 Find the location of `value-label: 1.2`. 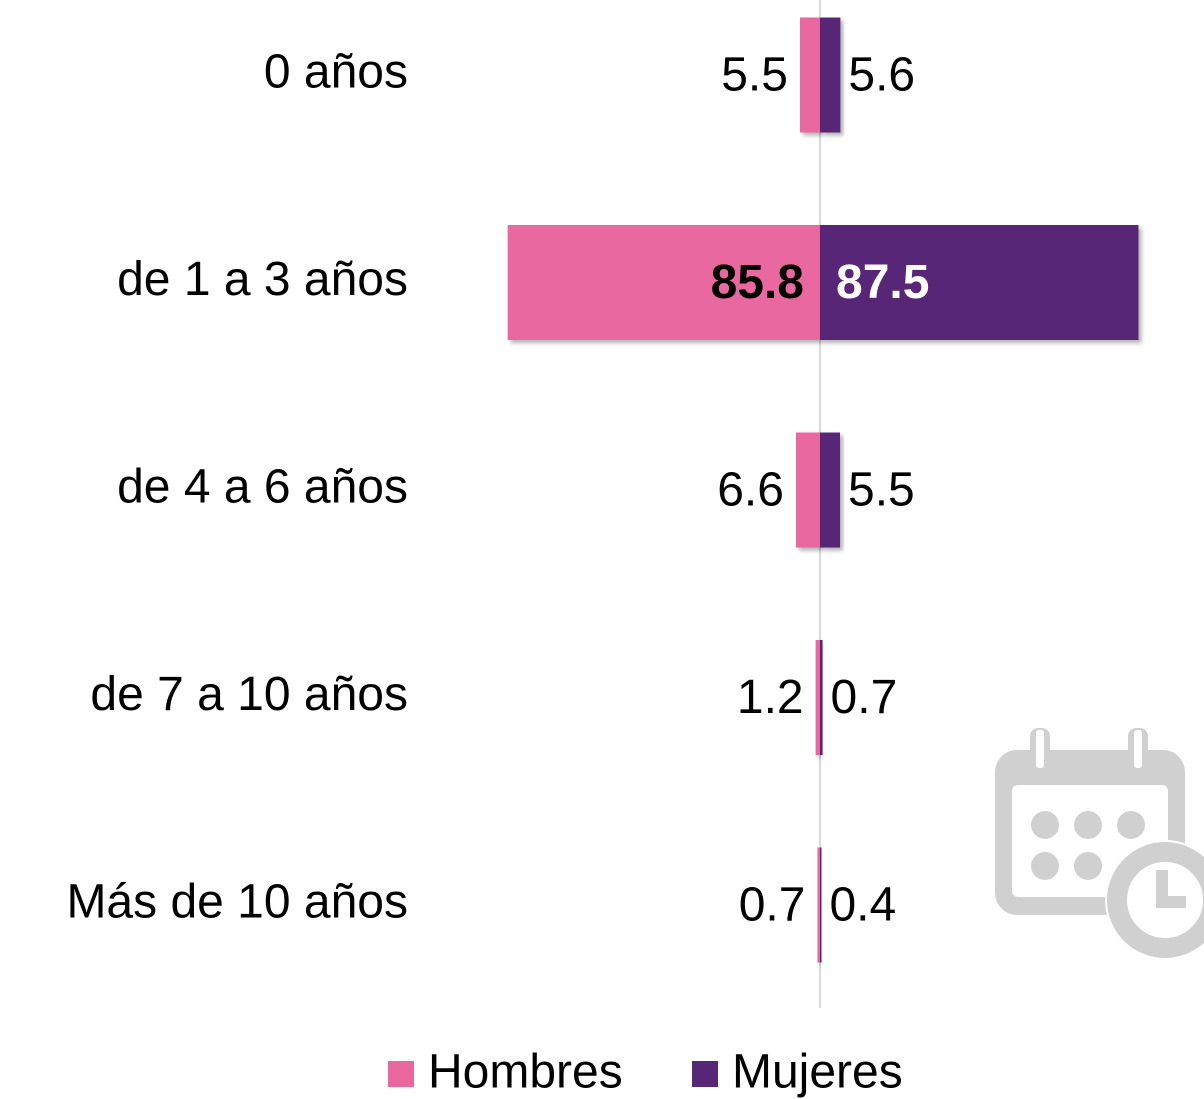

value-label: 1.2 is located at coordinates (770, 697).